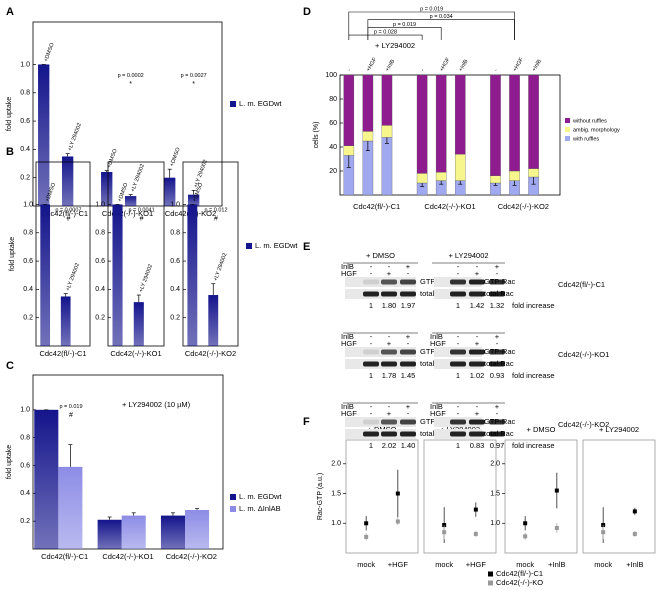 The width and height of the screenshot is (664, 590). What do you see at coordinates (175, 289) in the screenshot?
I see `y-tick-label: 0.4` at bounding box center [175, 289].